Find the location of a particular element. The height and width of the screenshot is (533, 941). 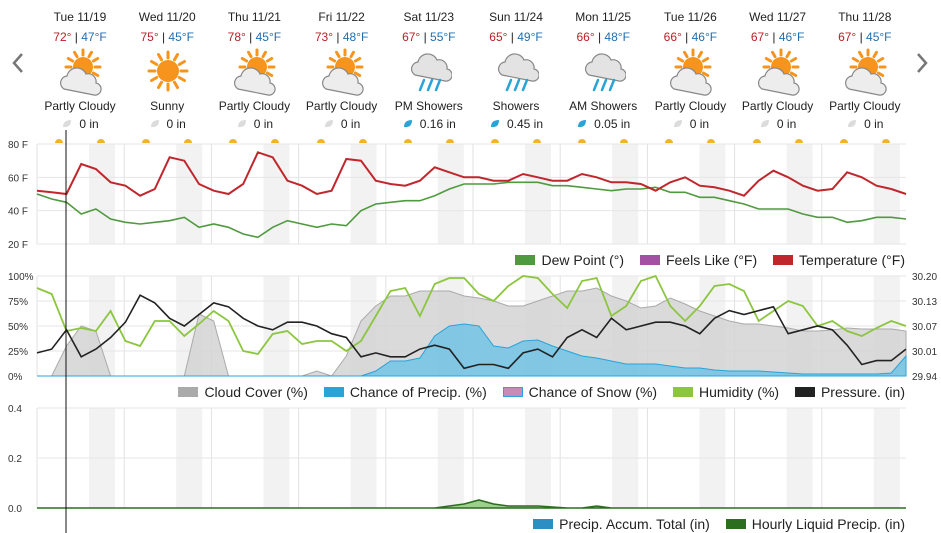

day-date: Sun 11/24 is located at coordinates (516, 17).